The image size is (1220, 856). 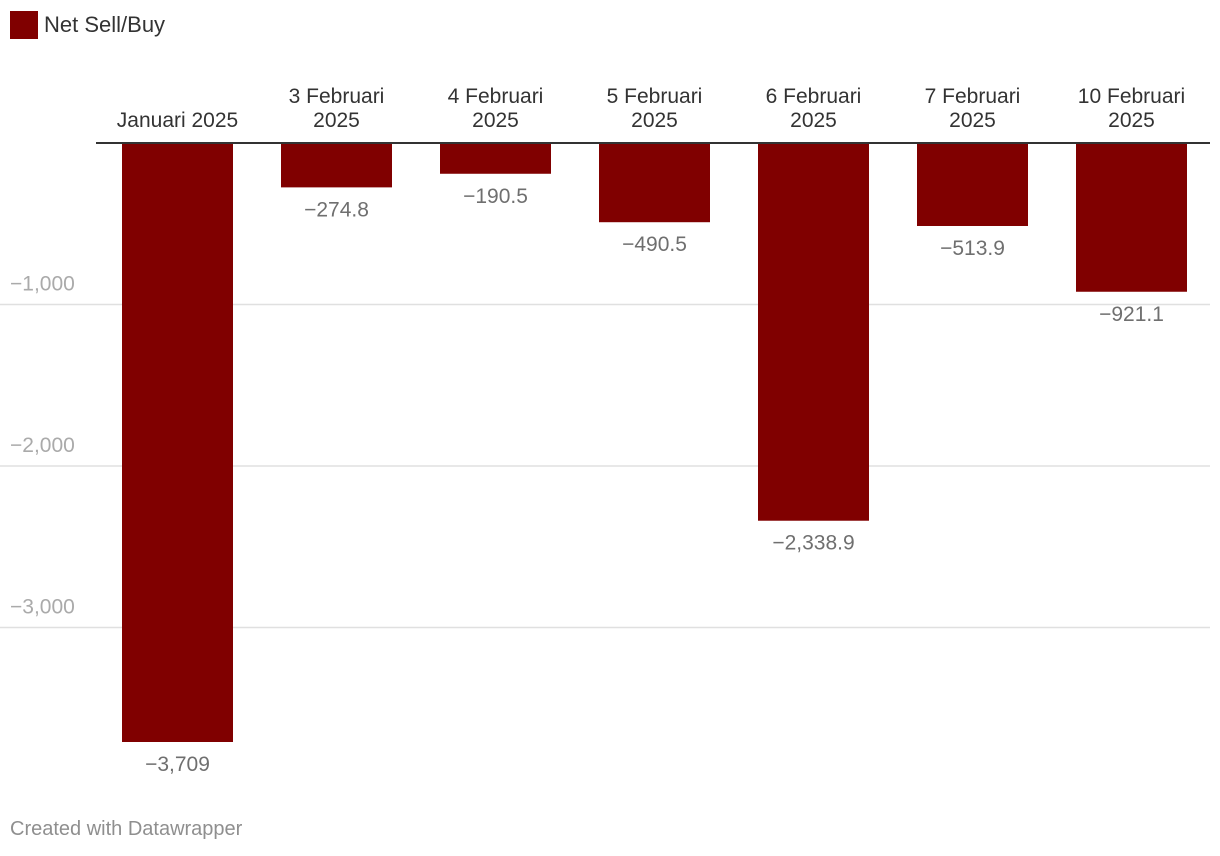 I want to click on value-label: −274.8, so click(x=336, y=209).